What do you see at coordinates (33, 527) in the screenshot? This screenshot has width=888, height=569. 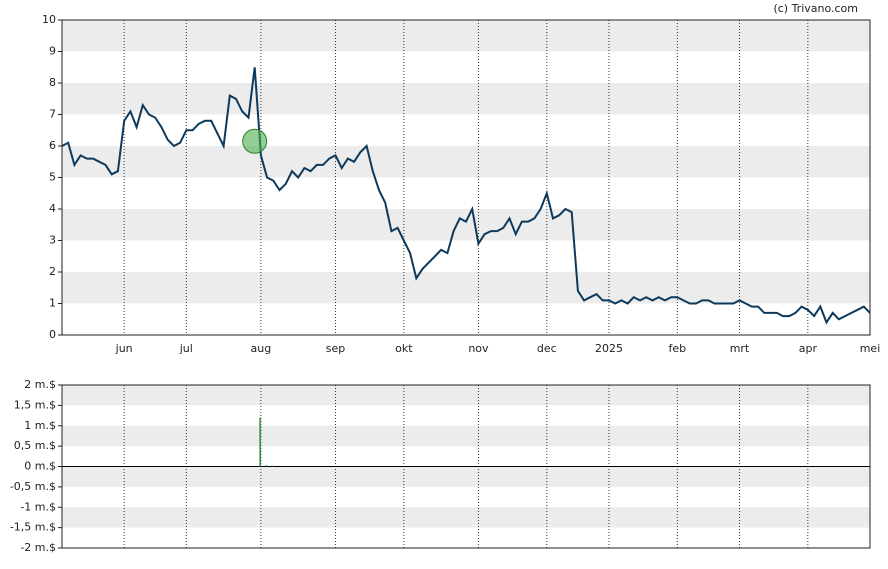 I see `y-tick-label: -1,5 m.$` at bounding box center [33, 527].